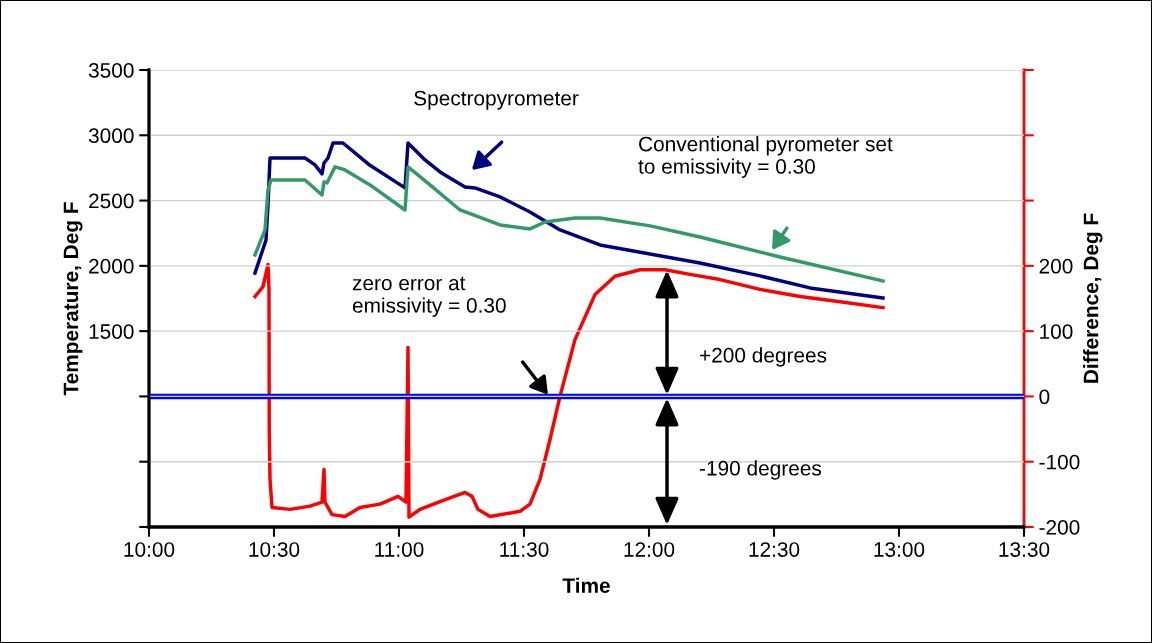 This screenshot has height=643, width=1152. What do you see at coordinates (1093, 298) in the screenshot?
I see `y2-axis-title: Difference, Deg F` at bounding box center [1093, 298].